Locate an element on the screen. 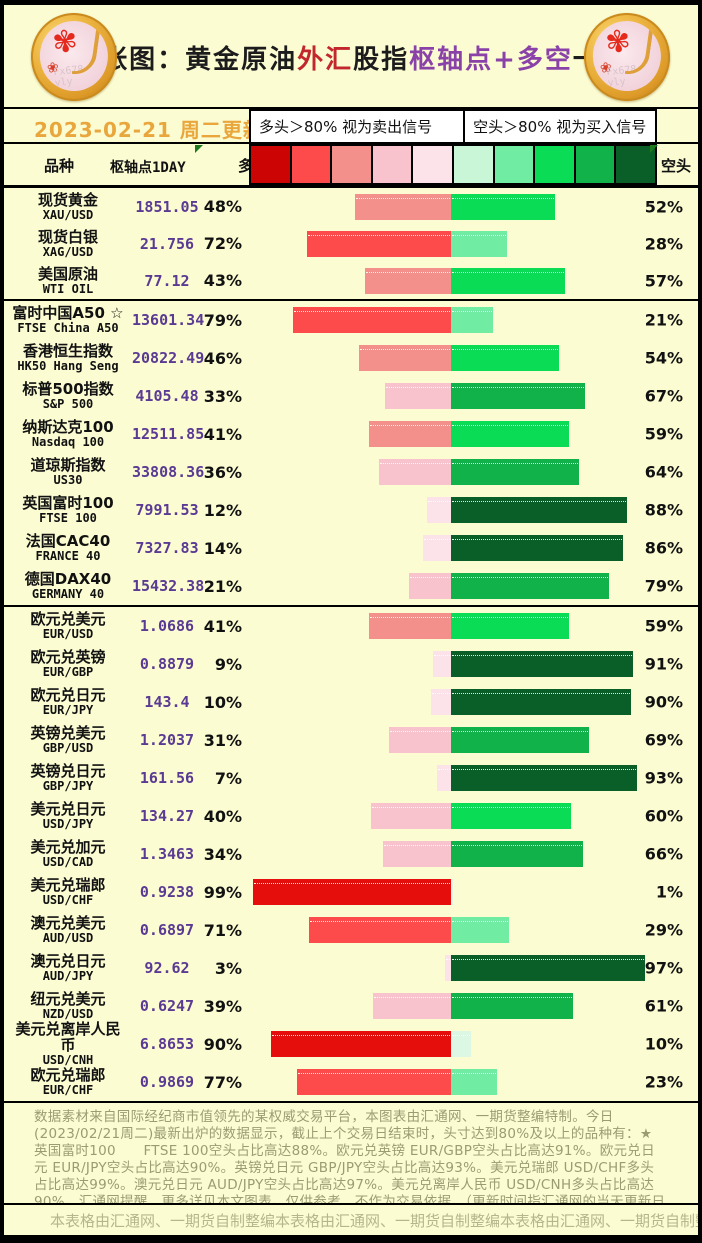  long-pct: 39% is located at coordinates (222, 1006).